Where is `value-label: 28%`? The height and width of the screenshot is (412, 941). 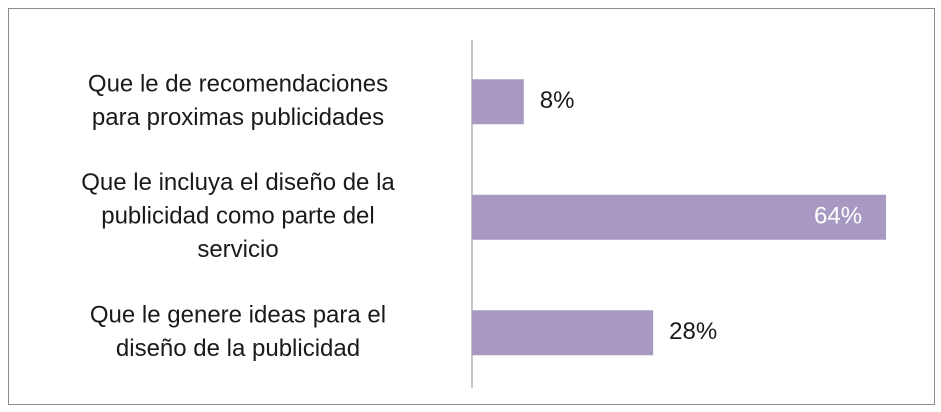
value-label: 28% is located at coordinates (693, 331).